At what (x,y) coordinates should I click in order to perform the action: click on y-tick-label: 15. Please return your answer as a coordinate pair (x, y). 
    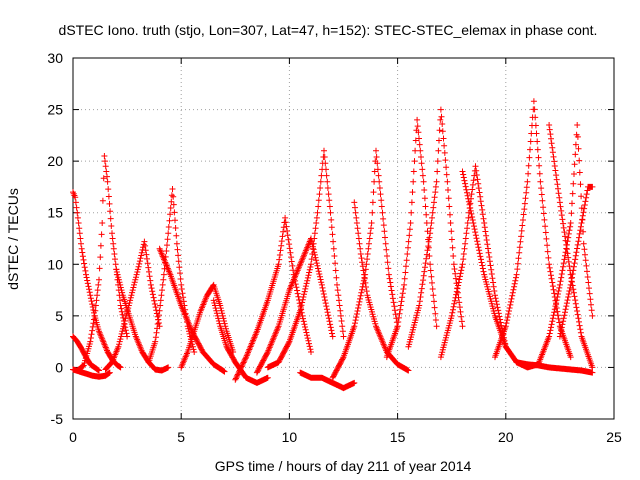
    Looking at the image, I should click on (55, 213).